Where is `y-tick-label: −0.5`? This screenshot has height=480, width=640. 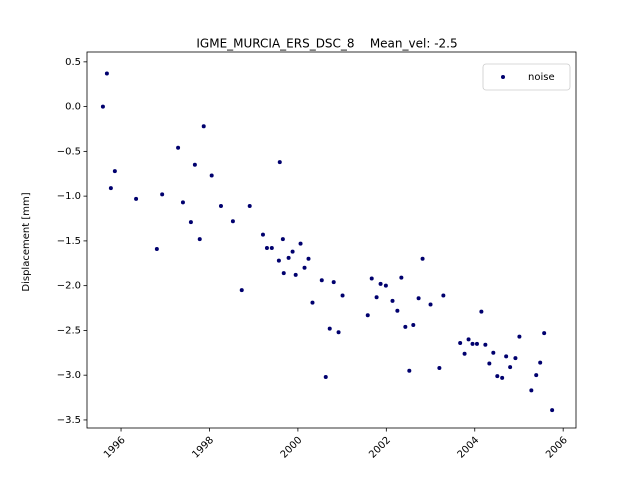 y-tick-label: −0.5 is located at coordinates (69, 151).